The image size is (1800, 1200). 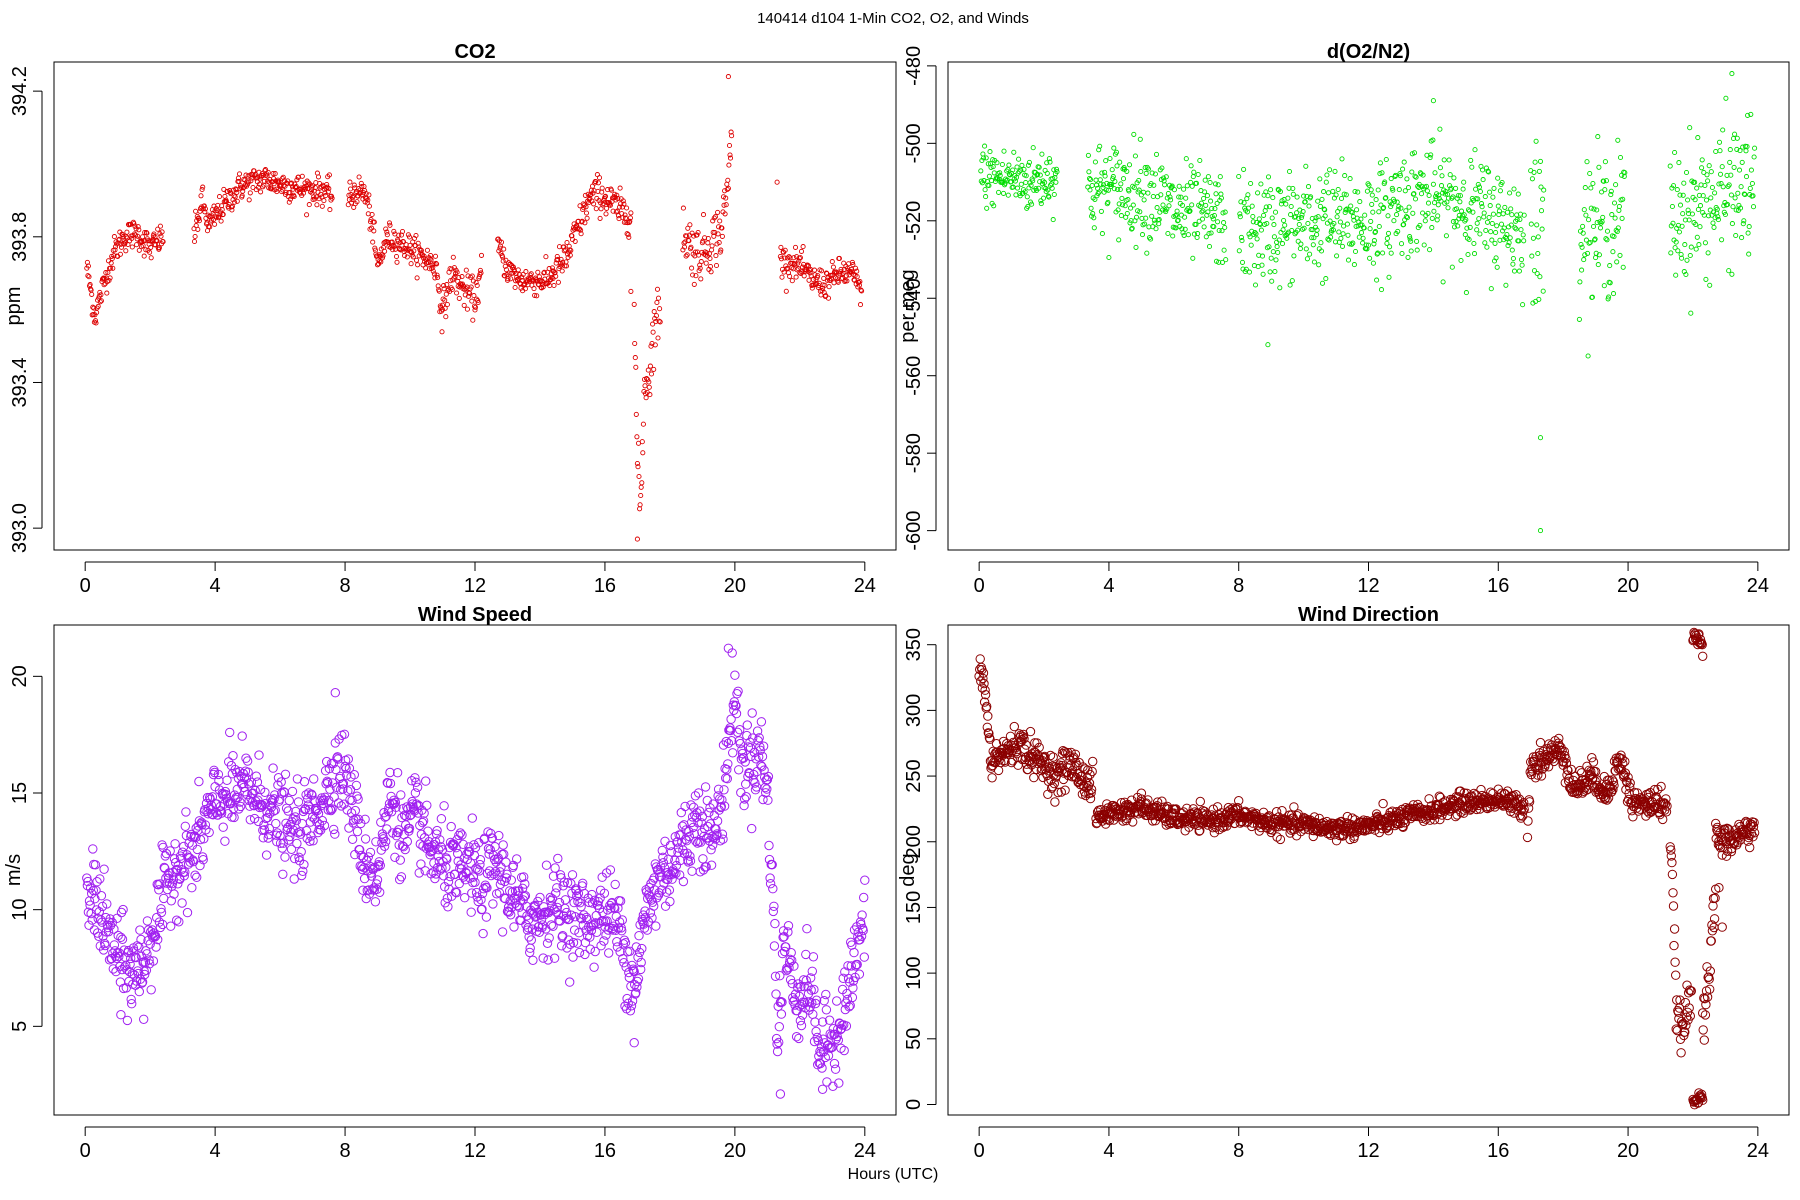 I want to click on x-tick-label: 8, so click(x=1238, y=586).